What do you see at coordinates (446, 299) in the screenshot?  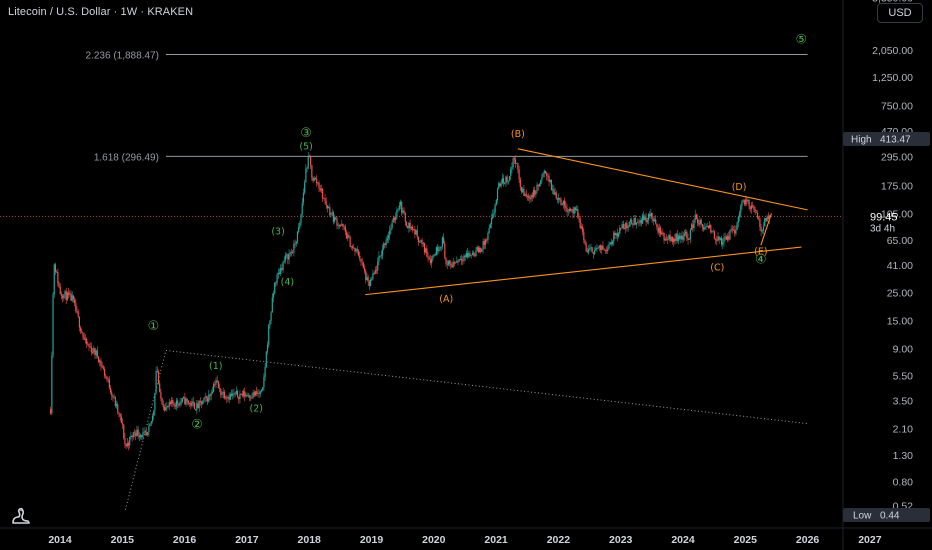 I see `wave-label: (A)` at bounding box center [446, 299].